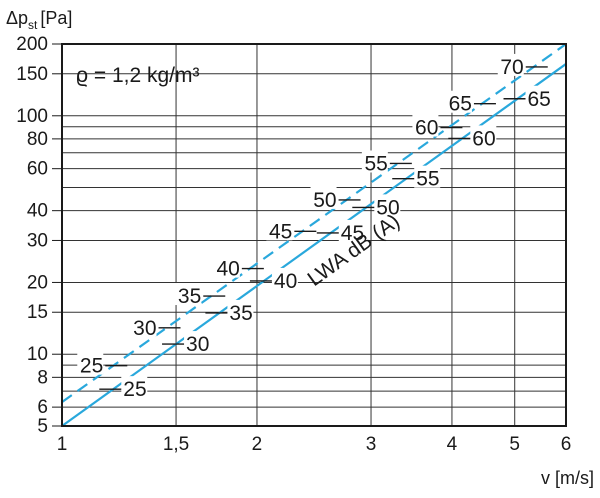 The width and height of the screenshot is (600, 498). Describe the element at coordinates (514, 444) in the screenshot. I see `x-tick-label: 5` at that location.